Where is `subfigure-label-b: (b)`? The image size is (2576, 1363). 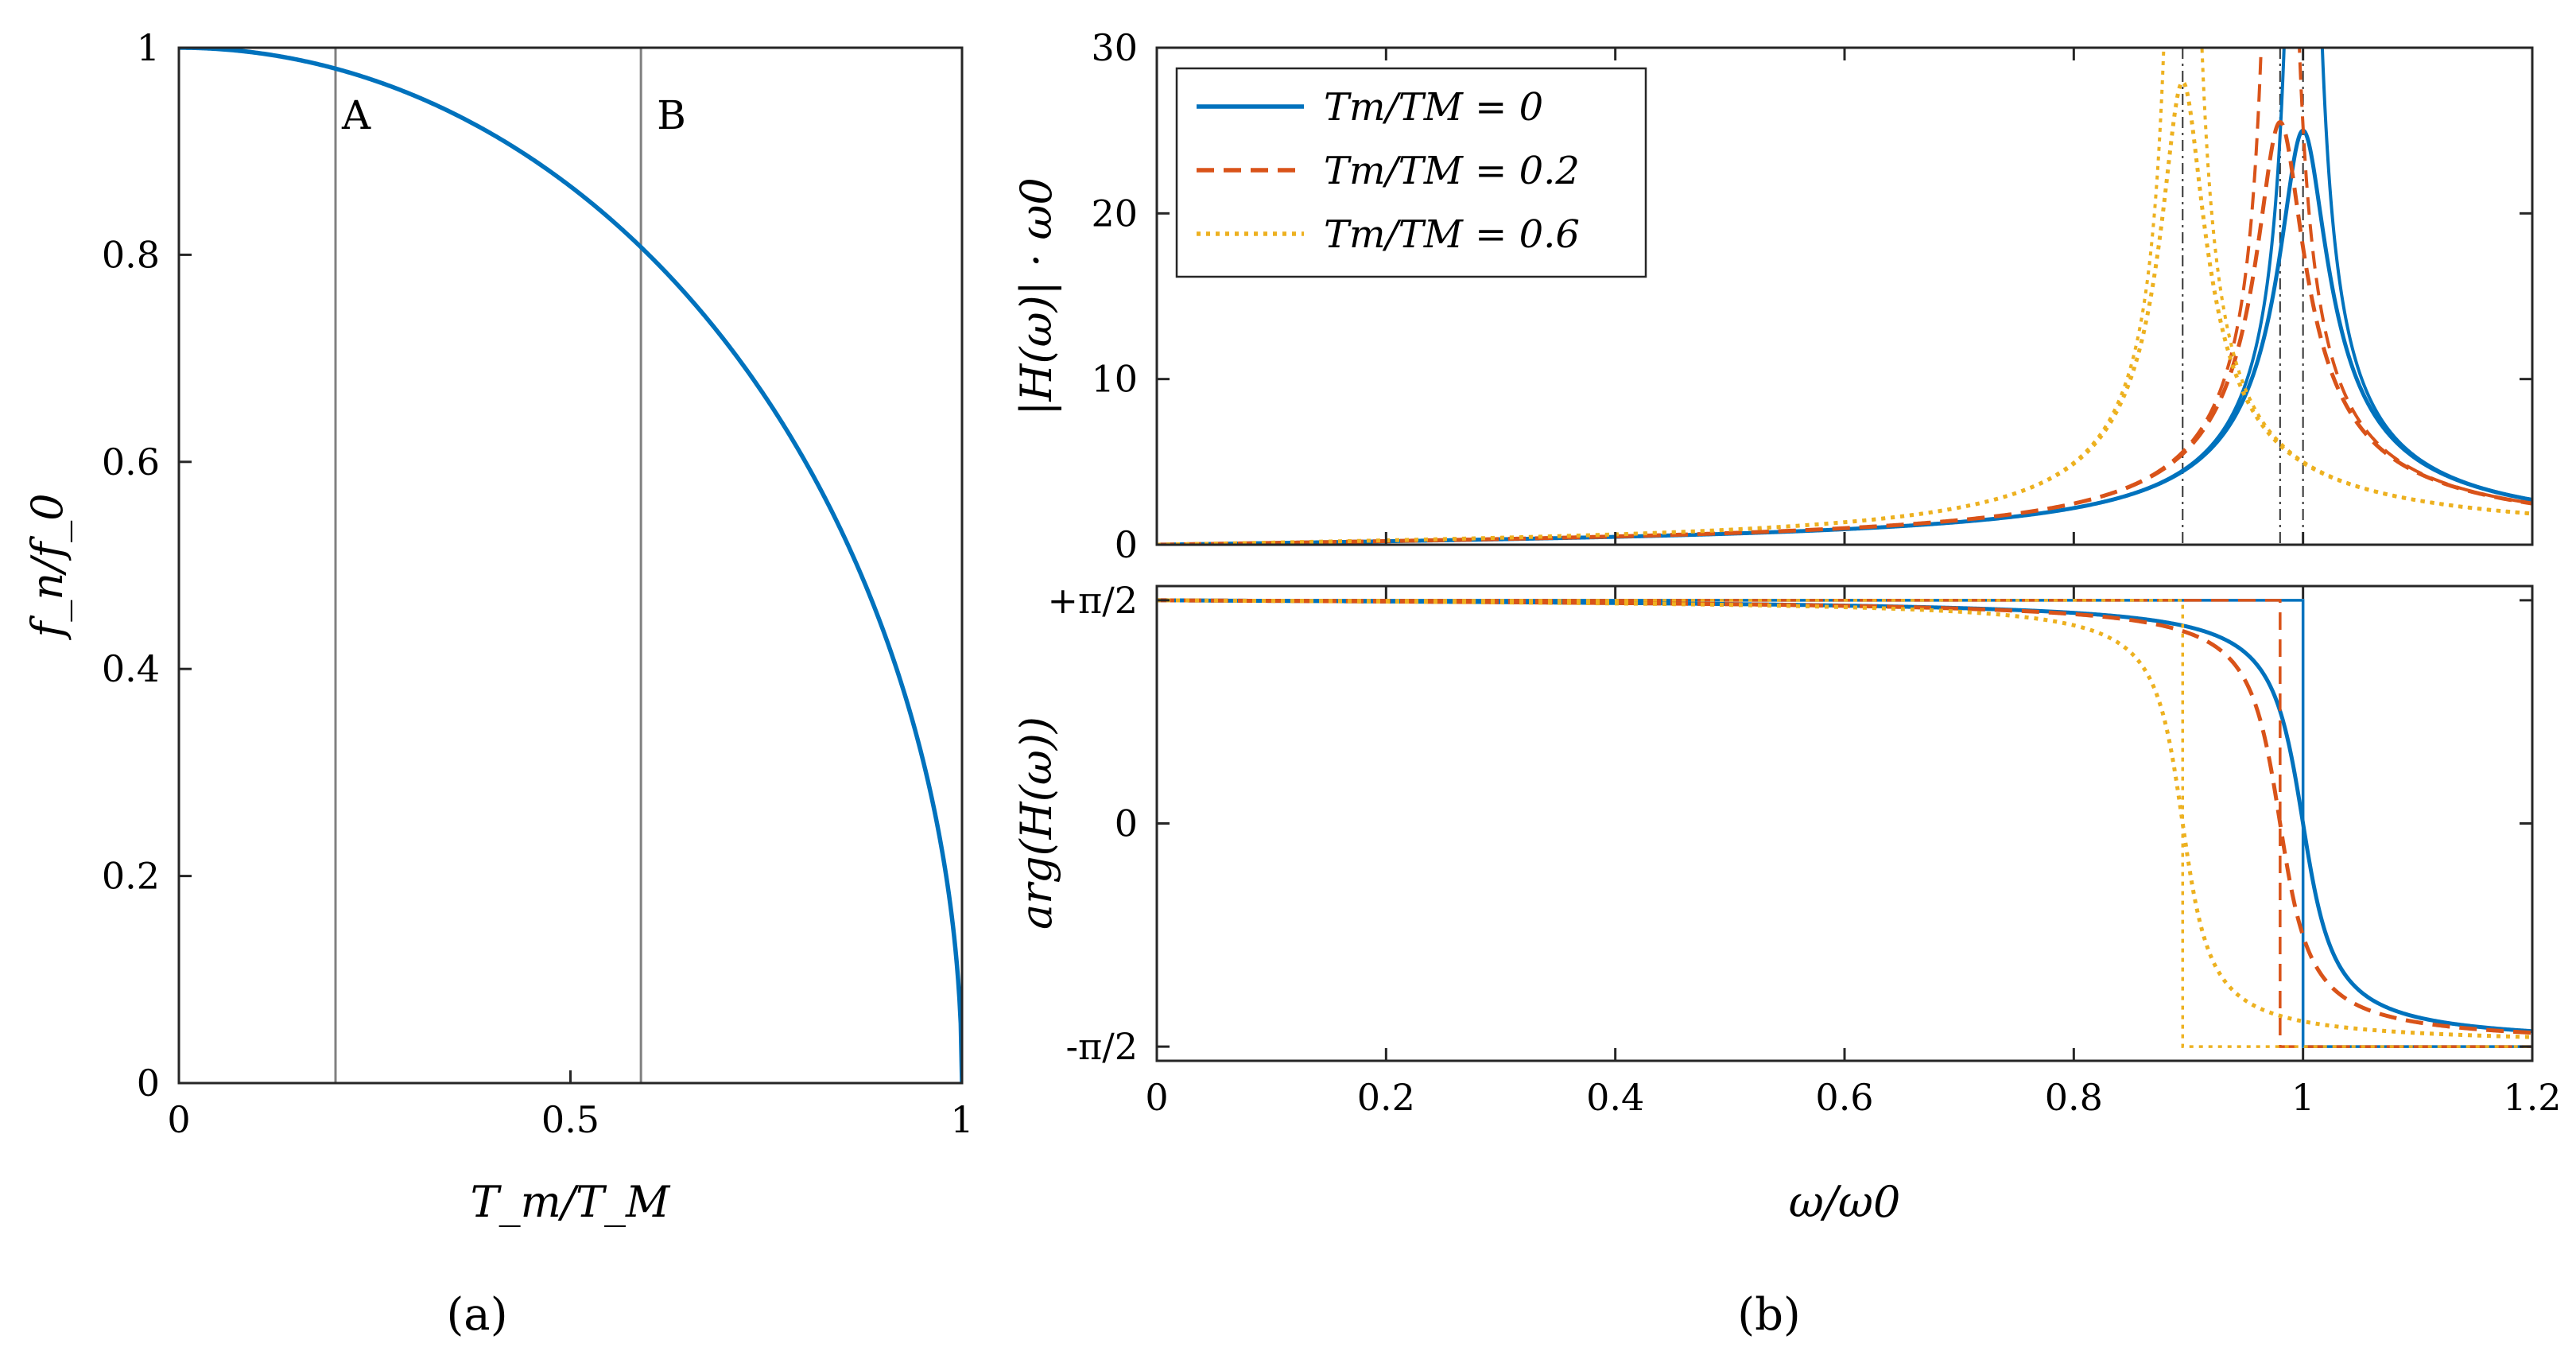 subfigure-label-b: (b) is located at coordinates (1769, 1315).